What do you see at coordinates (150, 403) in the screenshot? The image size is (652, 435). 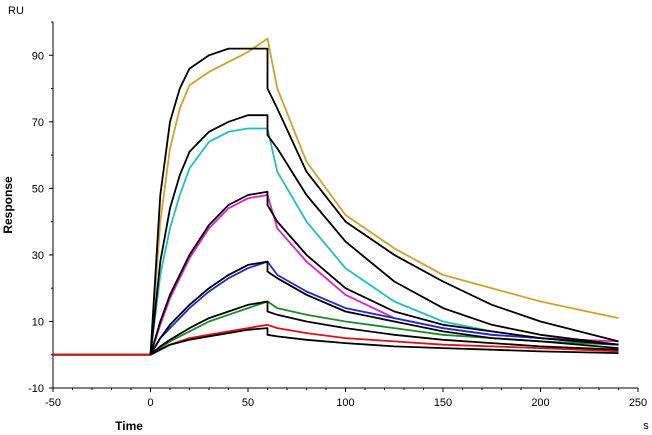 I see `x-tick-label: 0` at bounding box center [150, 403].